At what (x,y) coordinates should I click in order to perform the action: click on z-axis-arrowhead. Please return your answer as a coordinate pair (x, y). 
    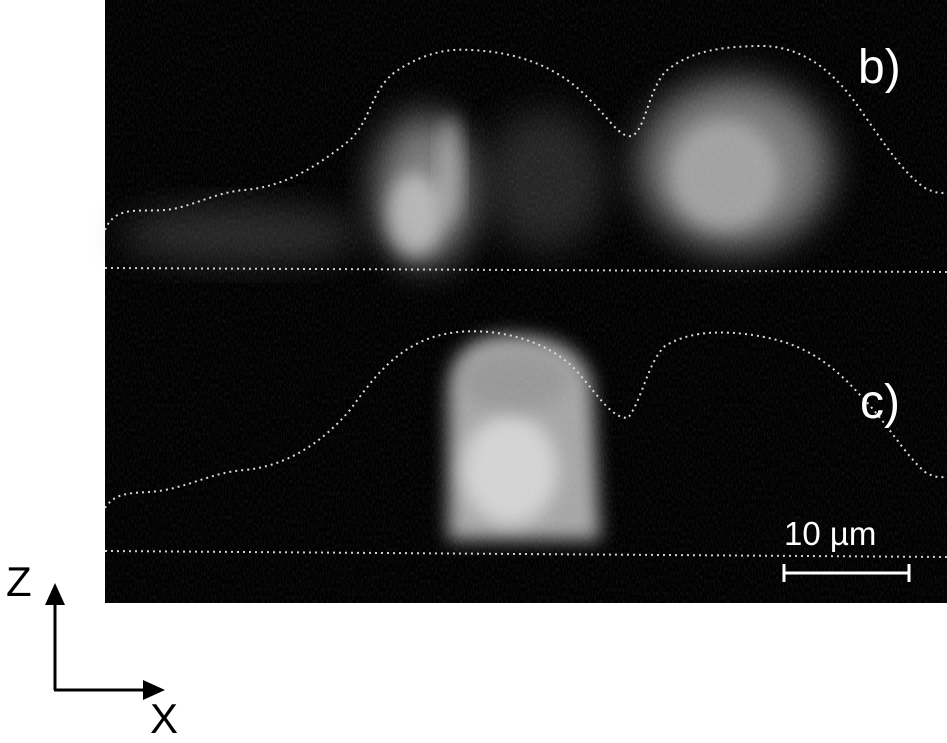
    Looking at the image, I should click on (55, 594).